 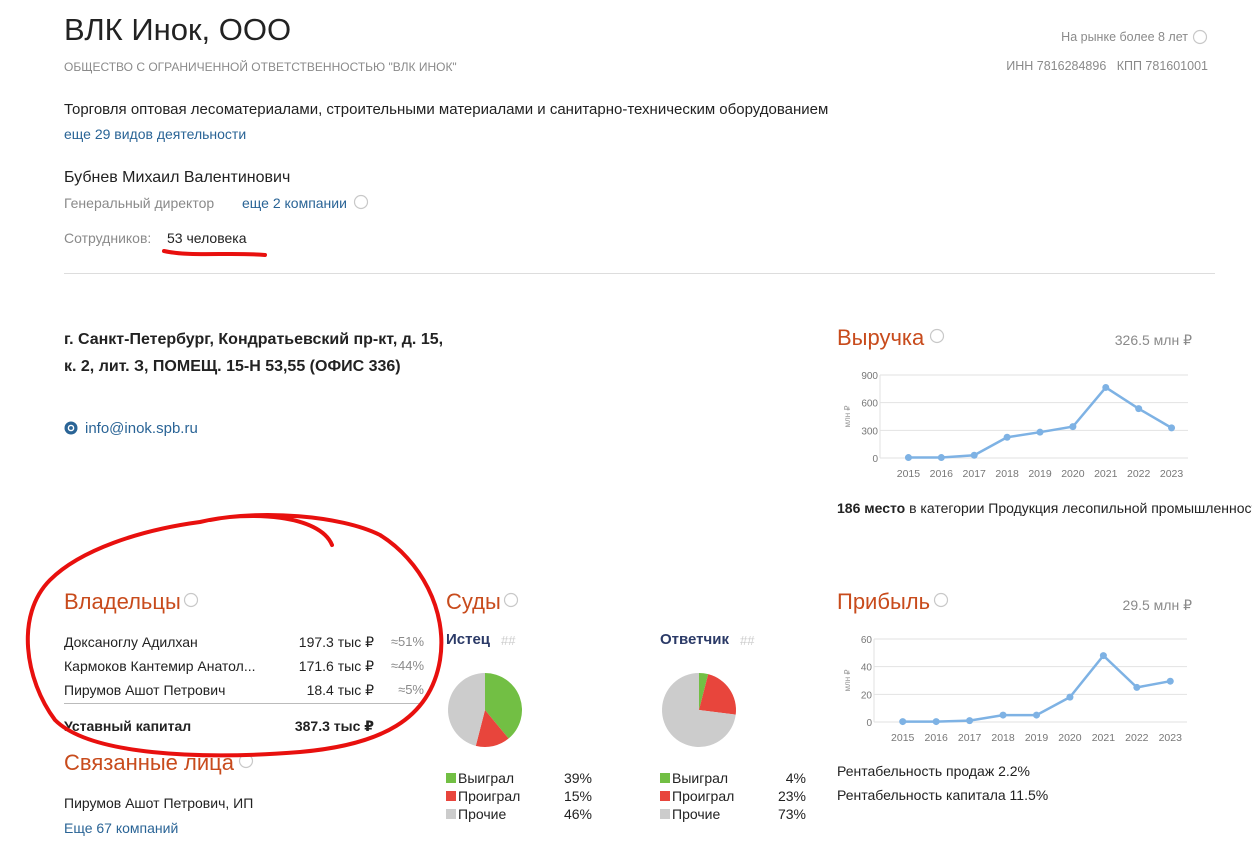 I want to click on pie-value-label: 46%, so click(x=578, y=814).